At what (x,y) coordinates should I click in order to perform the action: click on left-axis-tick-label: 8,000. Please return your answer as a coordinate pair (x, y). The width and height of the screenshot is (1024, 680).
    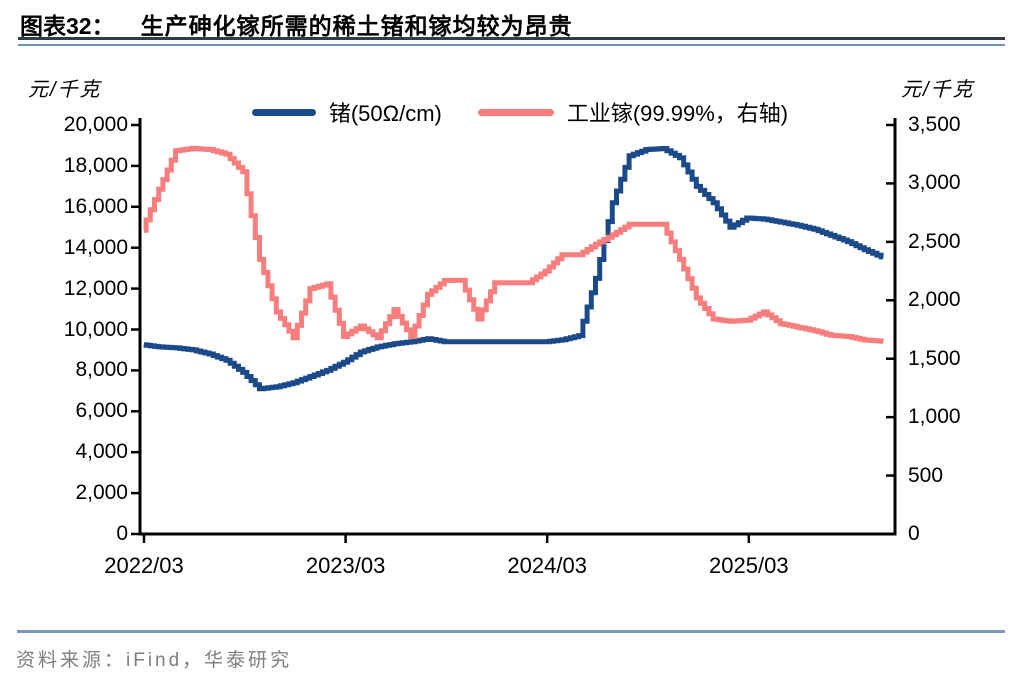
    Looking at the image, I should click on (101, 370).